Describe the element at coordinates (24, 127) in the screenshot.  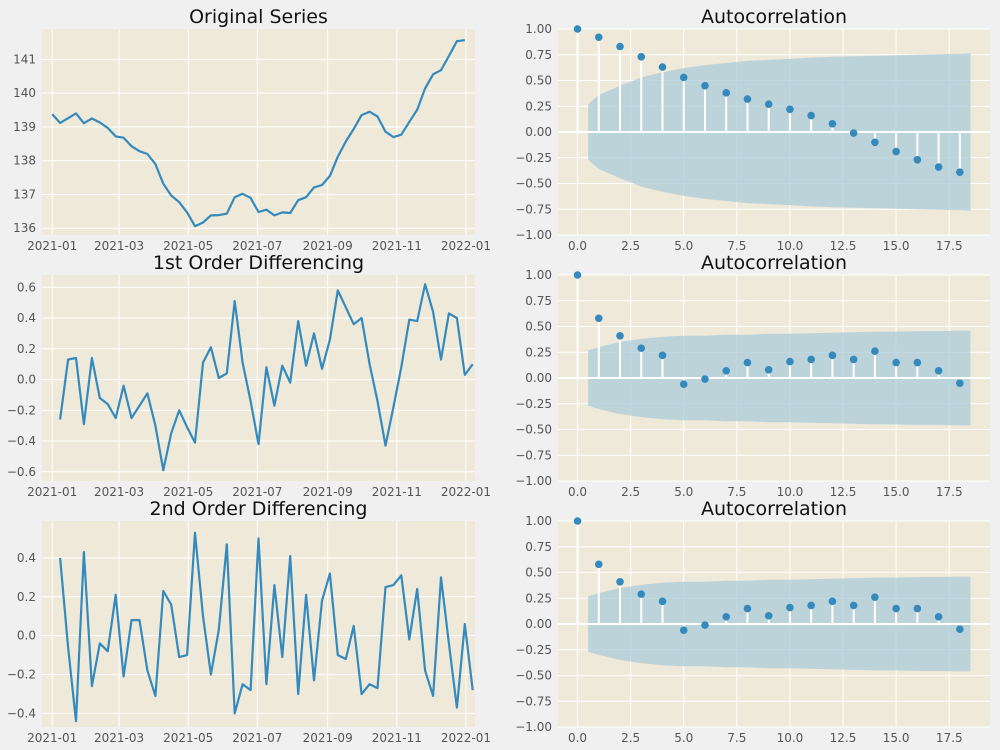
I see `y-tick-label: 139` at that location.